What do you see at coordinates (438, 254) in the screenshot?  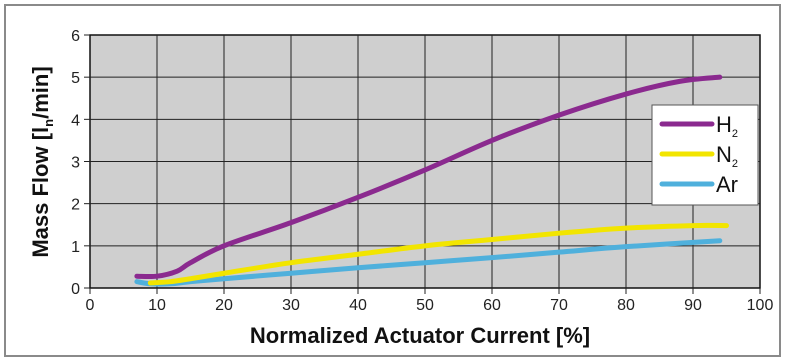 I see `series-line-n2` at bounding box center [438, 254].